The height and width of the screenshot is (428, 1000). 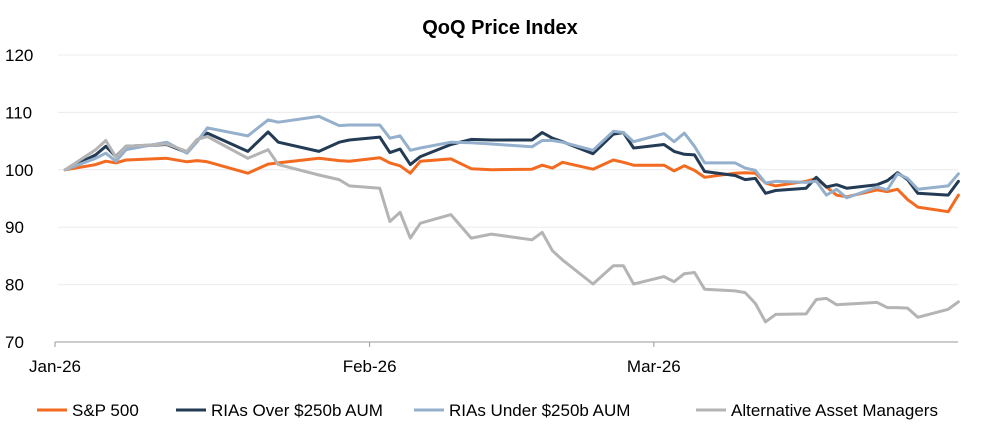 I want to click on legend-item: RIAs Under $250b AUM, so click(x=522, y=410).